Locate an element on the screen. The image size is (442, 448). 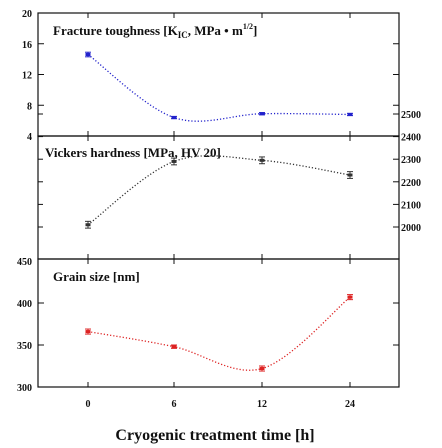
y-tick-label-right: 2300 is located at coordinates (411, 160).